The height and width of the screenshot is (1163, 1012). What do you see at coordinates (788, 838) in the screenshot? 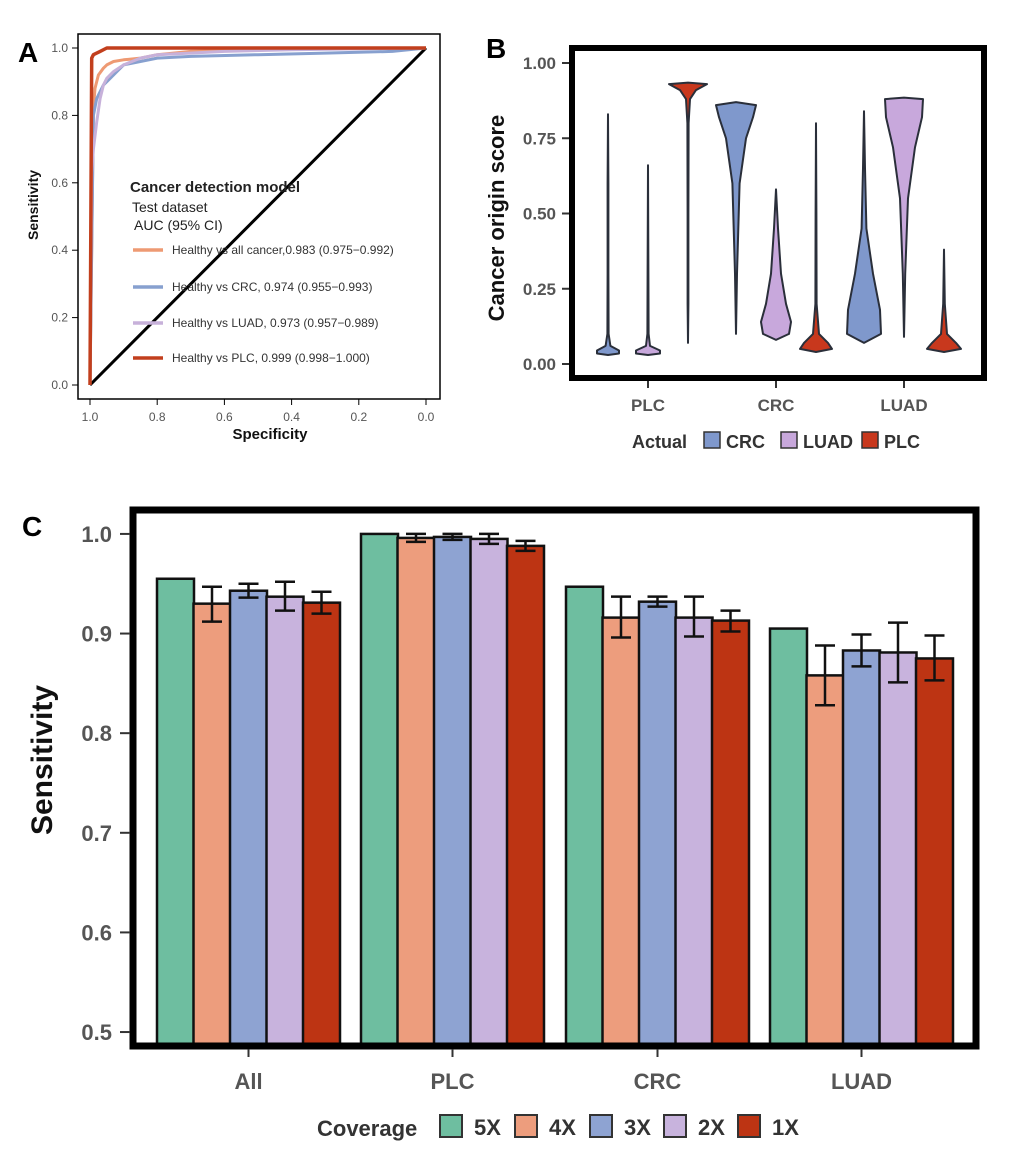
I see `c-bar-luad-5x` at bounding box center [788, 838].